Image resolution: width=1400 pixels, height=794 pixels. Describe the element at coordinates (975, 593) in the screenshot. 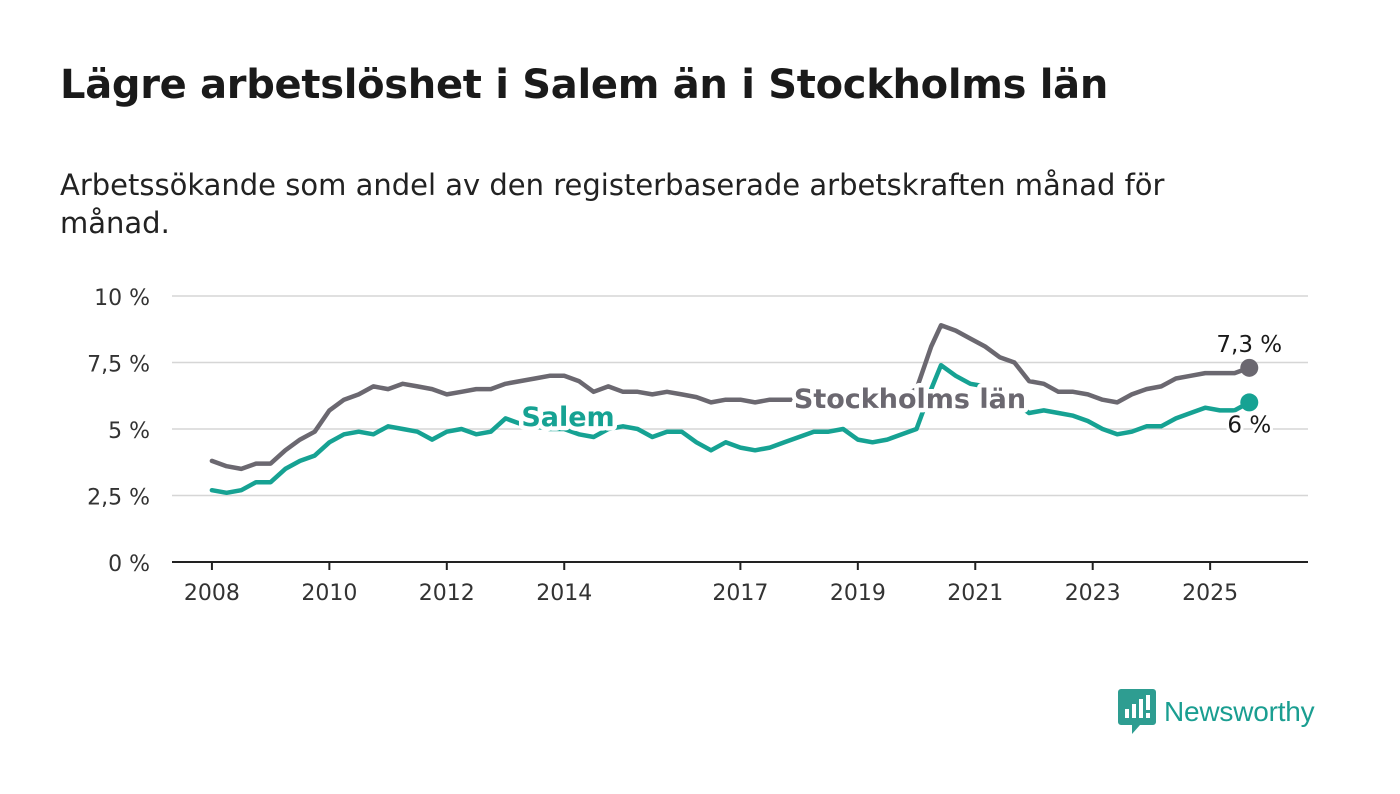

I see `x-tick-label: 2021` at that location.